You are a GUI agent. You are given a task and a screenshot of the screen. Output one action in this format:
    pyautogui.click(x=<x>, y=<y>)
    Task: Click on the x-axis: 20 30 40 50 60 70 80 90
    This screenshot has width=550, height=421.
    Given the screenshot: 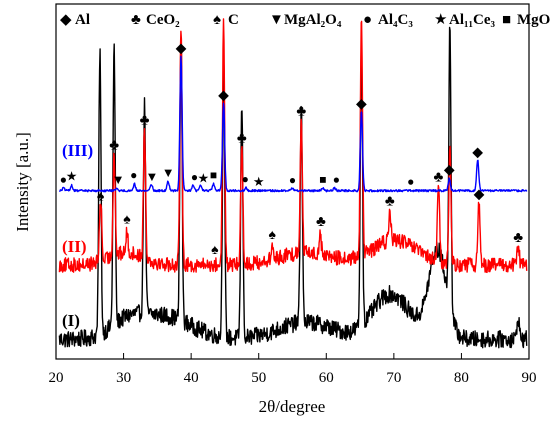 What is the action you would take?
    pyautogui.click(x=293, y=369)
    